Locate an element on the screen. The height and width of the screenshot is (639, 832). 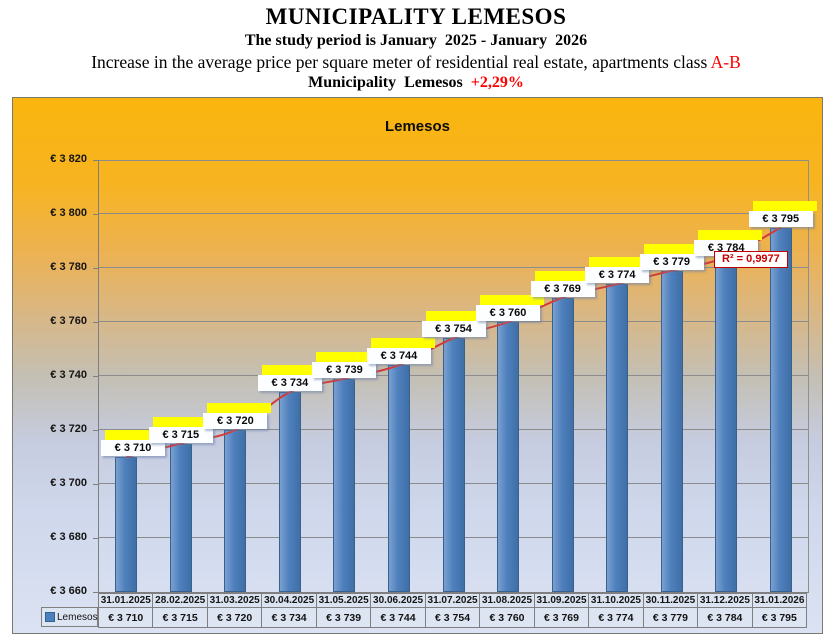
bar-value-label: € 3 754 is located at coordinates (455, 324).